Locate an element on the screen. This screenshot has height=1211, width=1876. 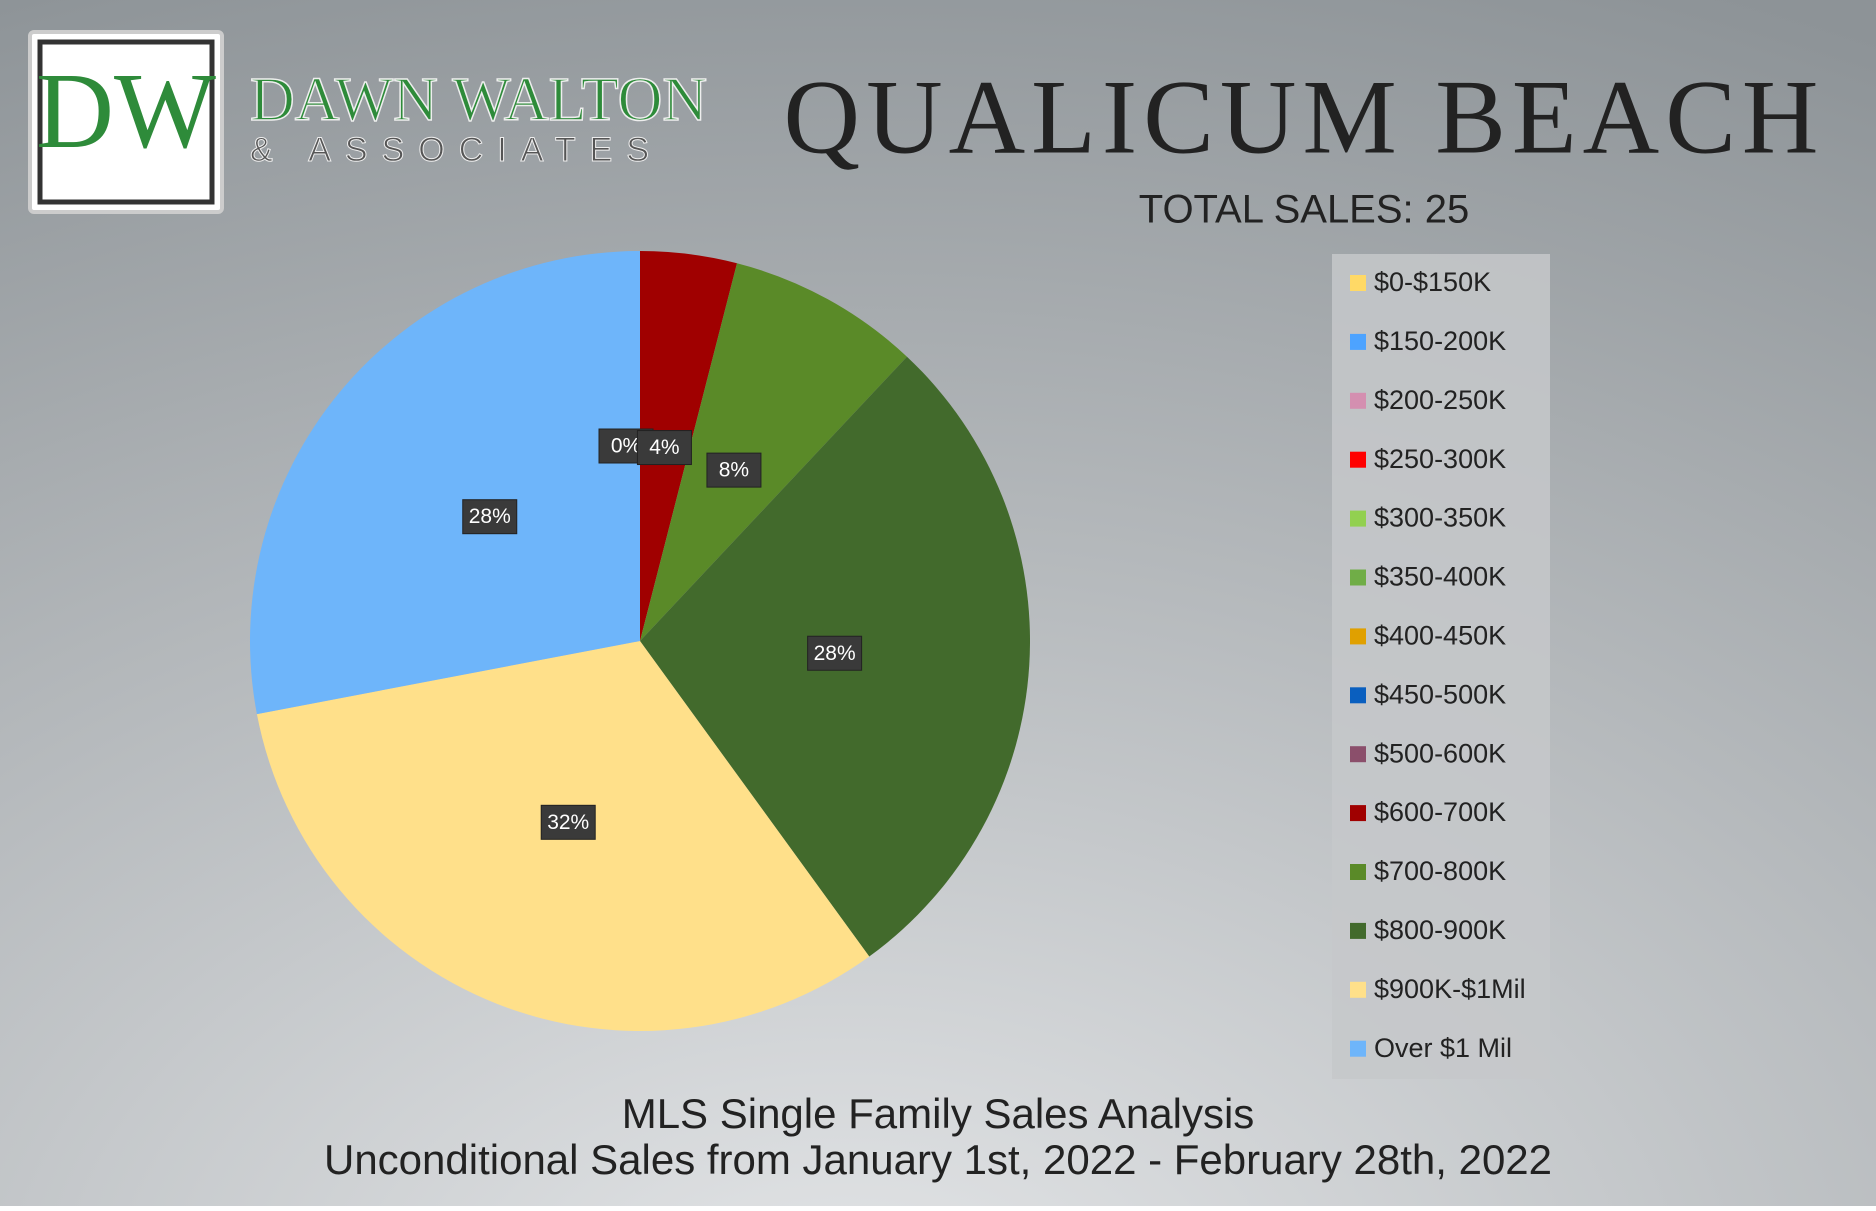
legend-label: $600-700K is located at coordinates (1440, 812).